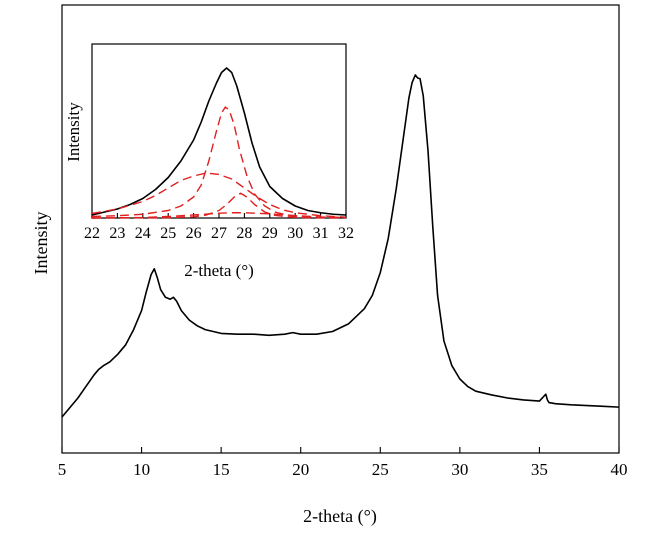 The width and height of the screenshot is (660, 556). I want to click on main-x-axis-ticks: 5 10 15 20 25 30 35 40, so click(343, 463).